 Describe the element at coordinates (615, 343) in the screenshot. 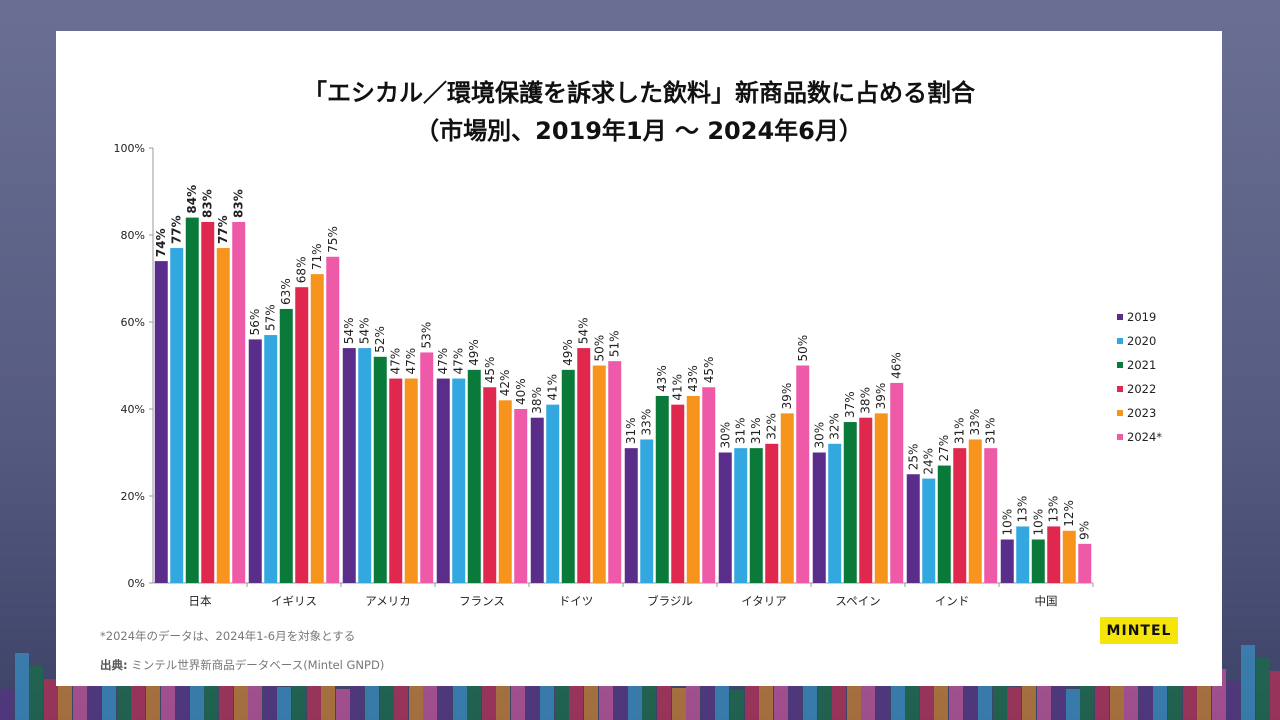

I see `data-label: 51%` at that location.